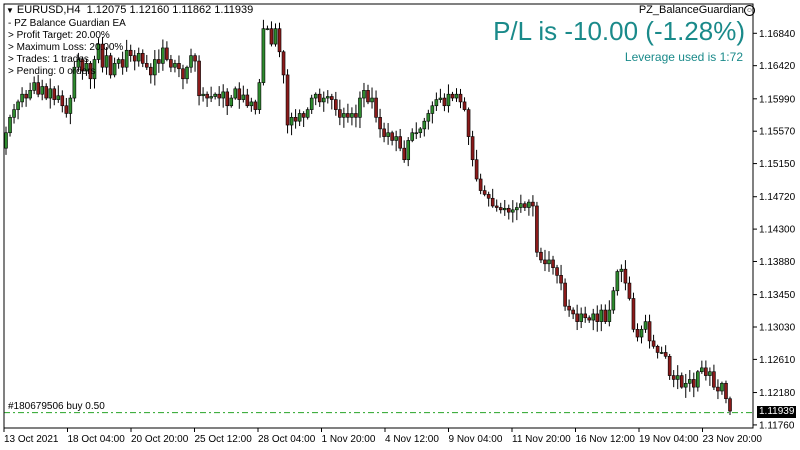 This screenshot has height=450, width=800. Describe the element at coordinates (777, 66) in the screenshot. I see `y-tick-label: 1.16420` at that location.